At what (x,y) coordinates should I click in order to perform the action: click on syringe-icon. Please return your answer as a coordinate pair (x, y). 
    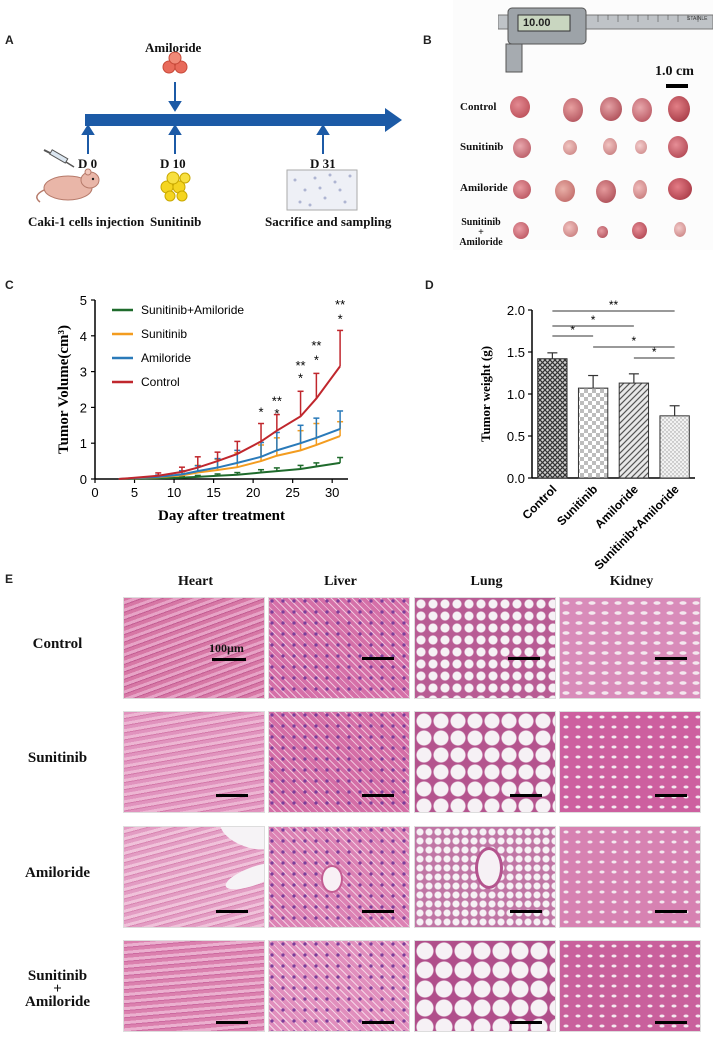
    Looking at the image, I should click on (59, 158).